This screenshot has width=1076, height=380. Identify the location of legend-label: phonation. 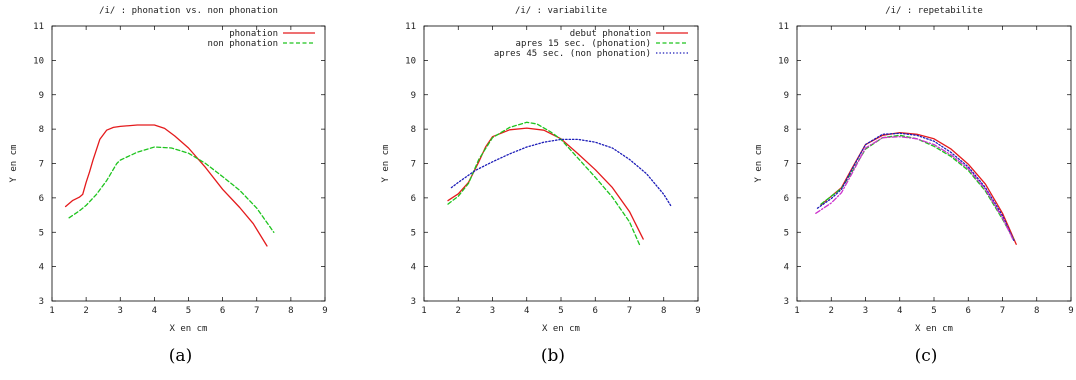
(253, 34).